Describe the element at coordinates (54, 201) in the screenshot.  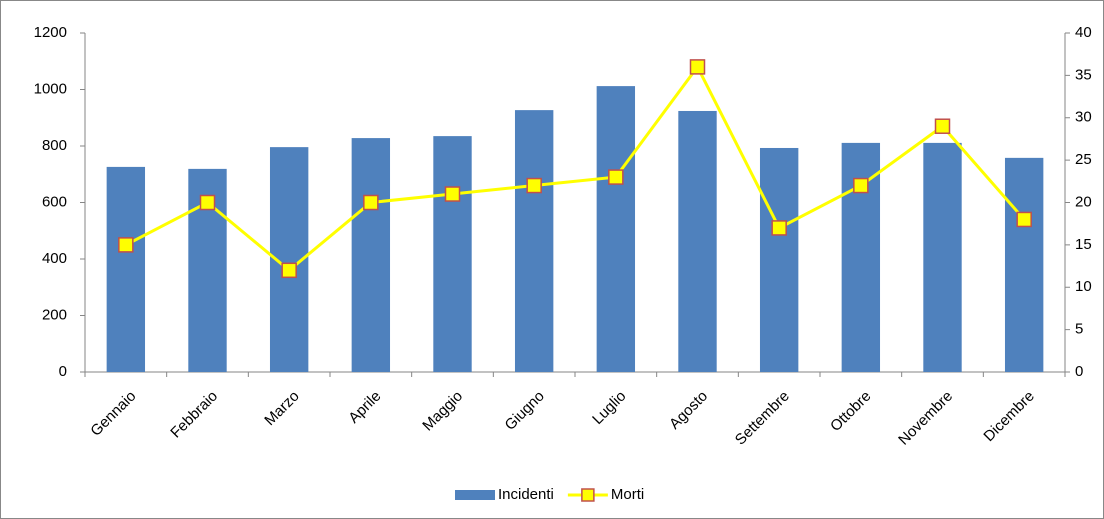
I see `y-tick-label: 600` at that location.